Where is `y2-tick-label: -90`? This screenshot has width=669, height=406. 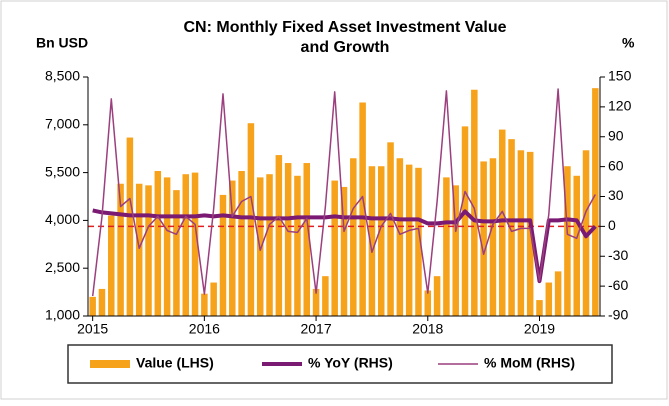 y2-tick-label: -90 is located at coordinates (618, 315).